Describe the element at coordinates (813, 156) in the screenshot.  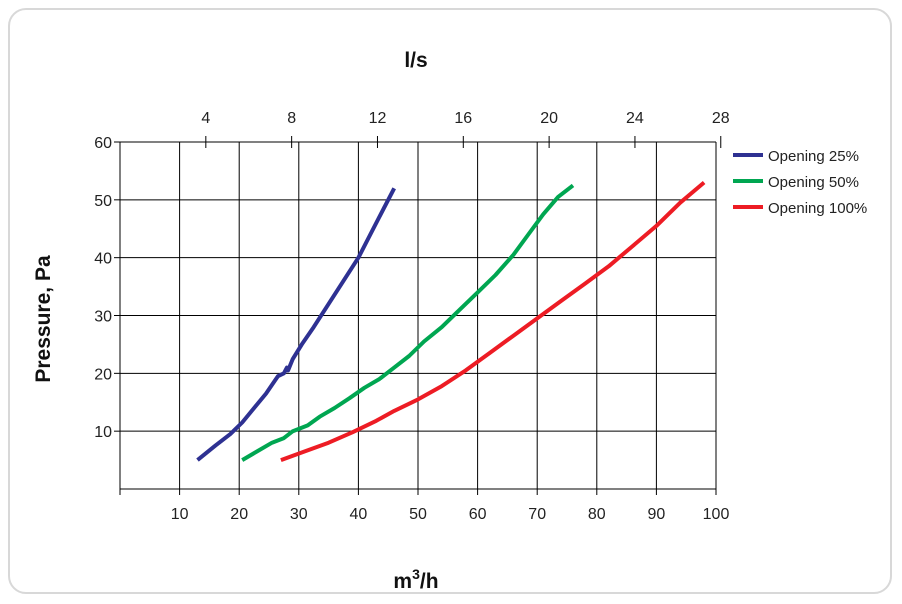
I see `legend-label: Opening 25%` at that location.